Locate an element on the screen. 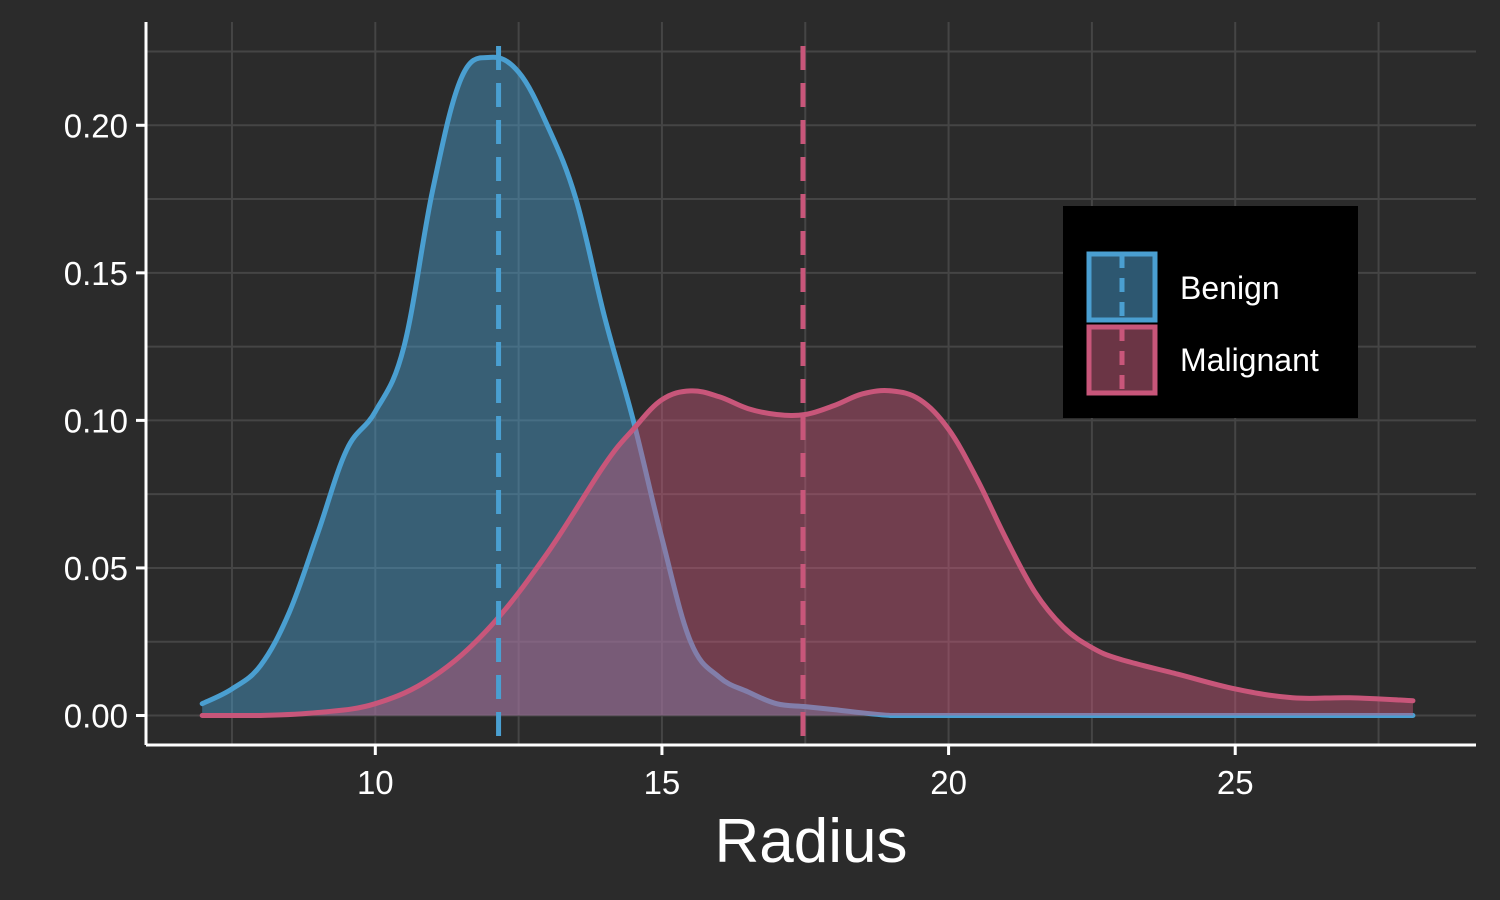  y-tick-label: 0.05 is located at coordinates (96, 568).